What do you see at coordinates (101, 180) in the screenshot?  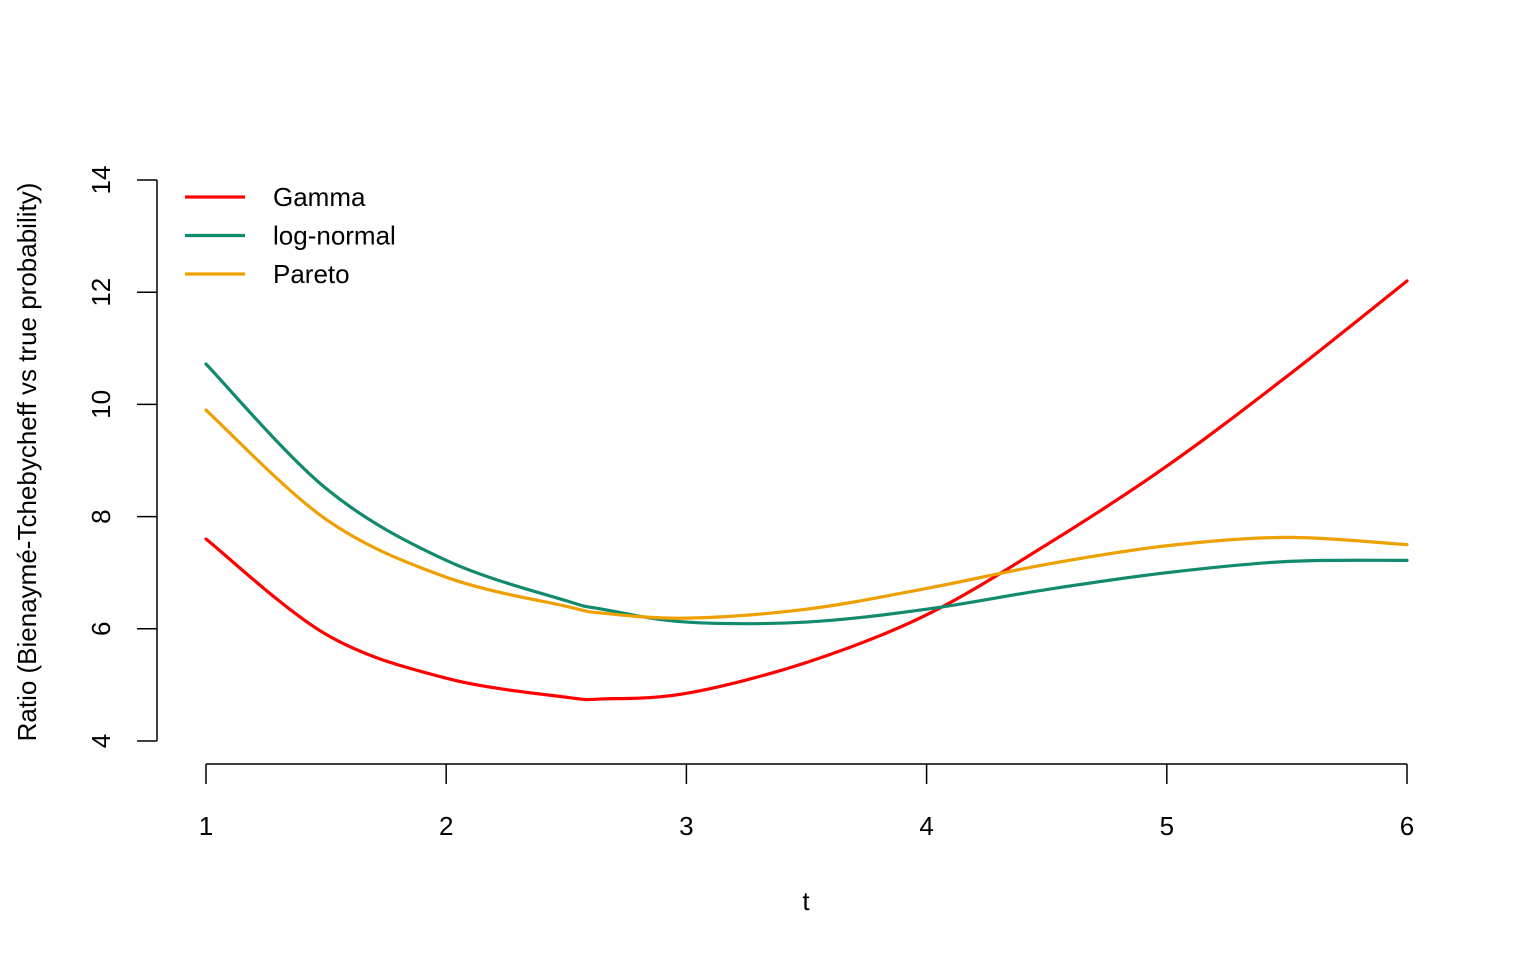 I see `y-tick-label: 14` at bounding box center [101, 180].